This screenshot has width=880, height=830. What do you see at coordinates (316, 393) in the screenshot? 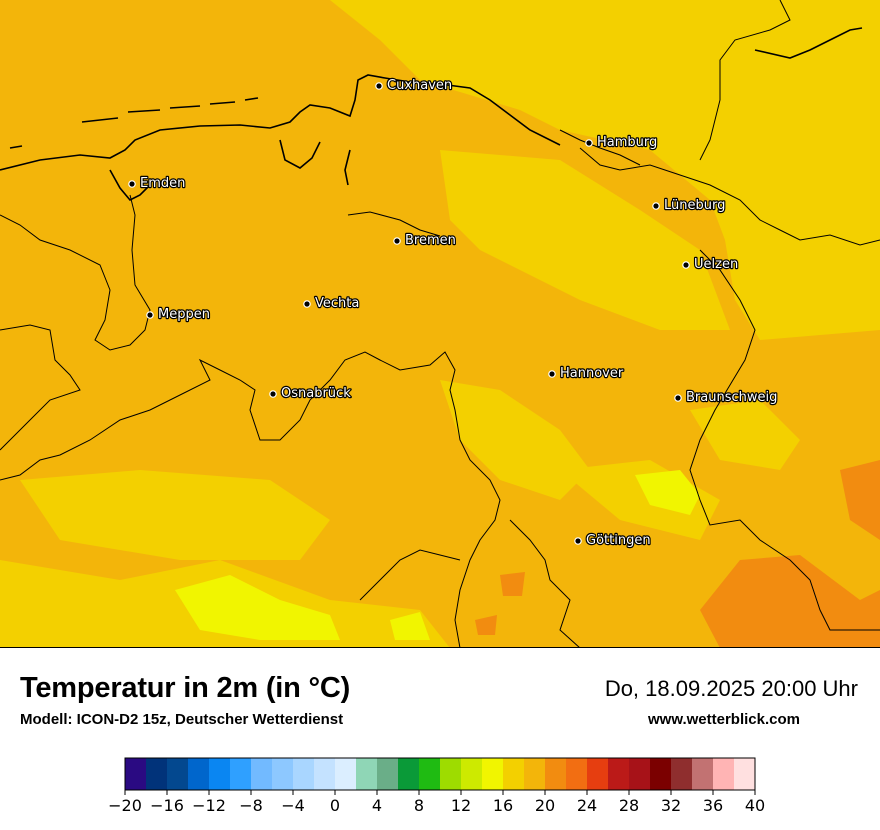
I see `city-label-osnabrueck: Osnabrück` at bounding box center [316, 393].